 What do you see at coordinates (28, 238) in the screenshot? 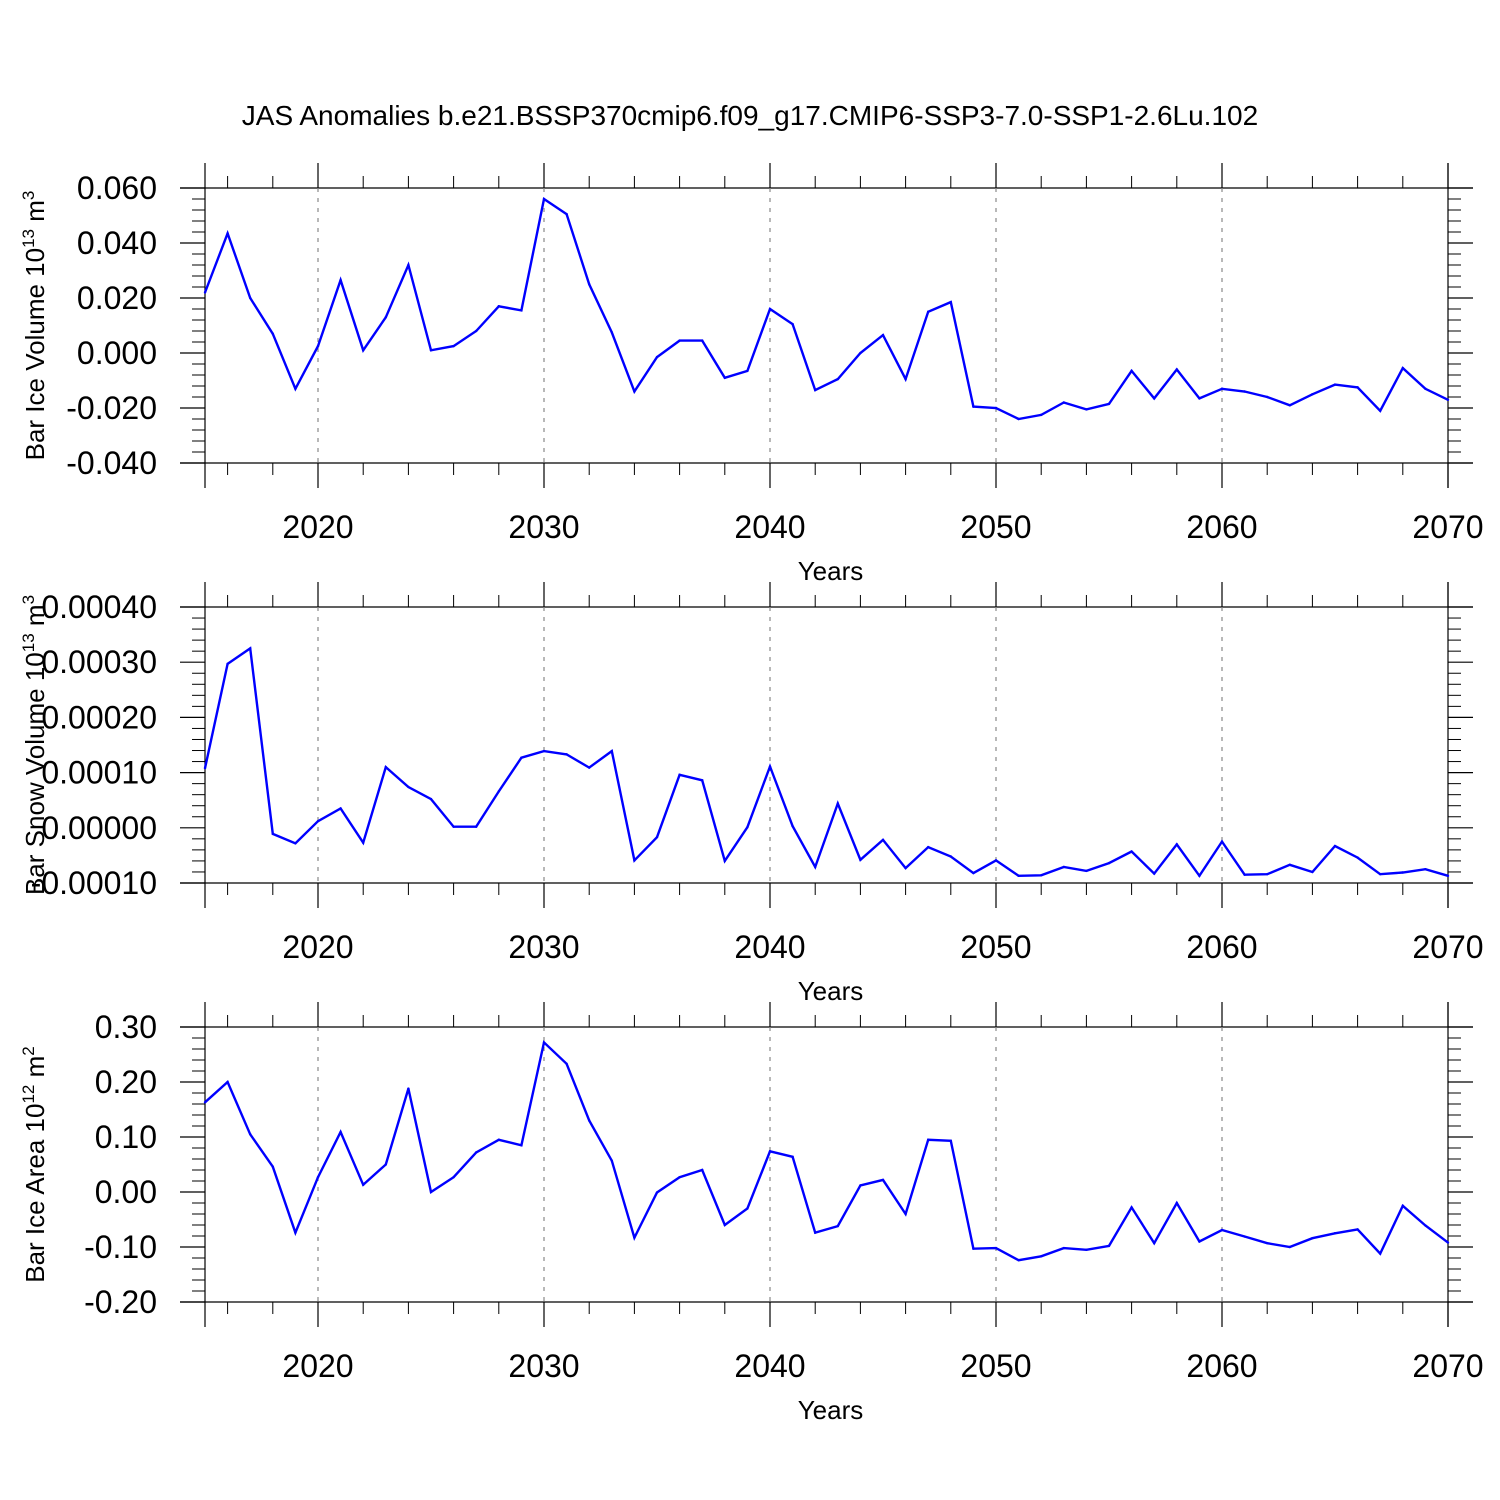
I see `y-axis-label-exponent: 13` at bounding box center [28, 238].